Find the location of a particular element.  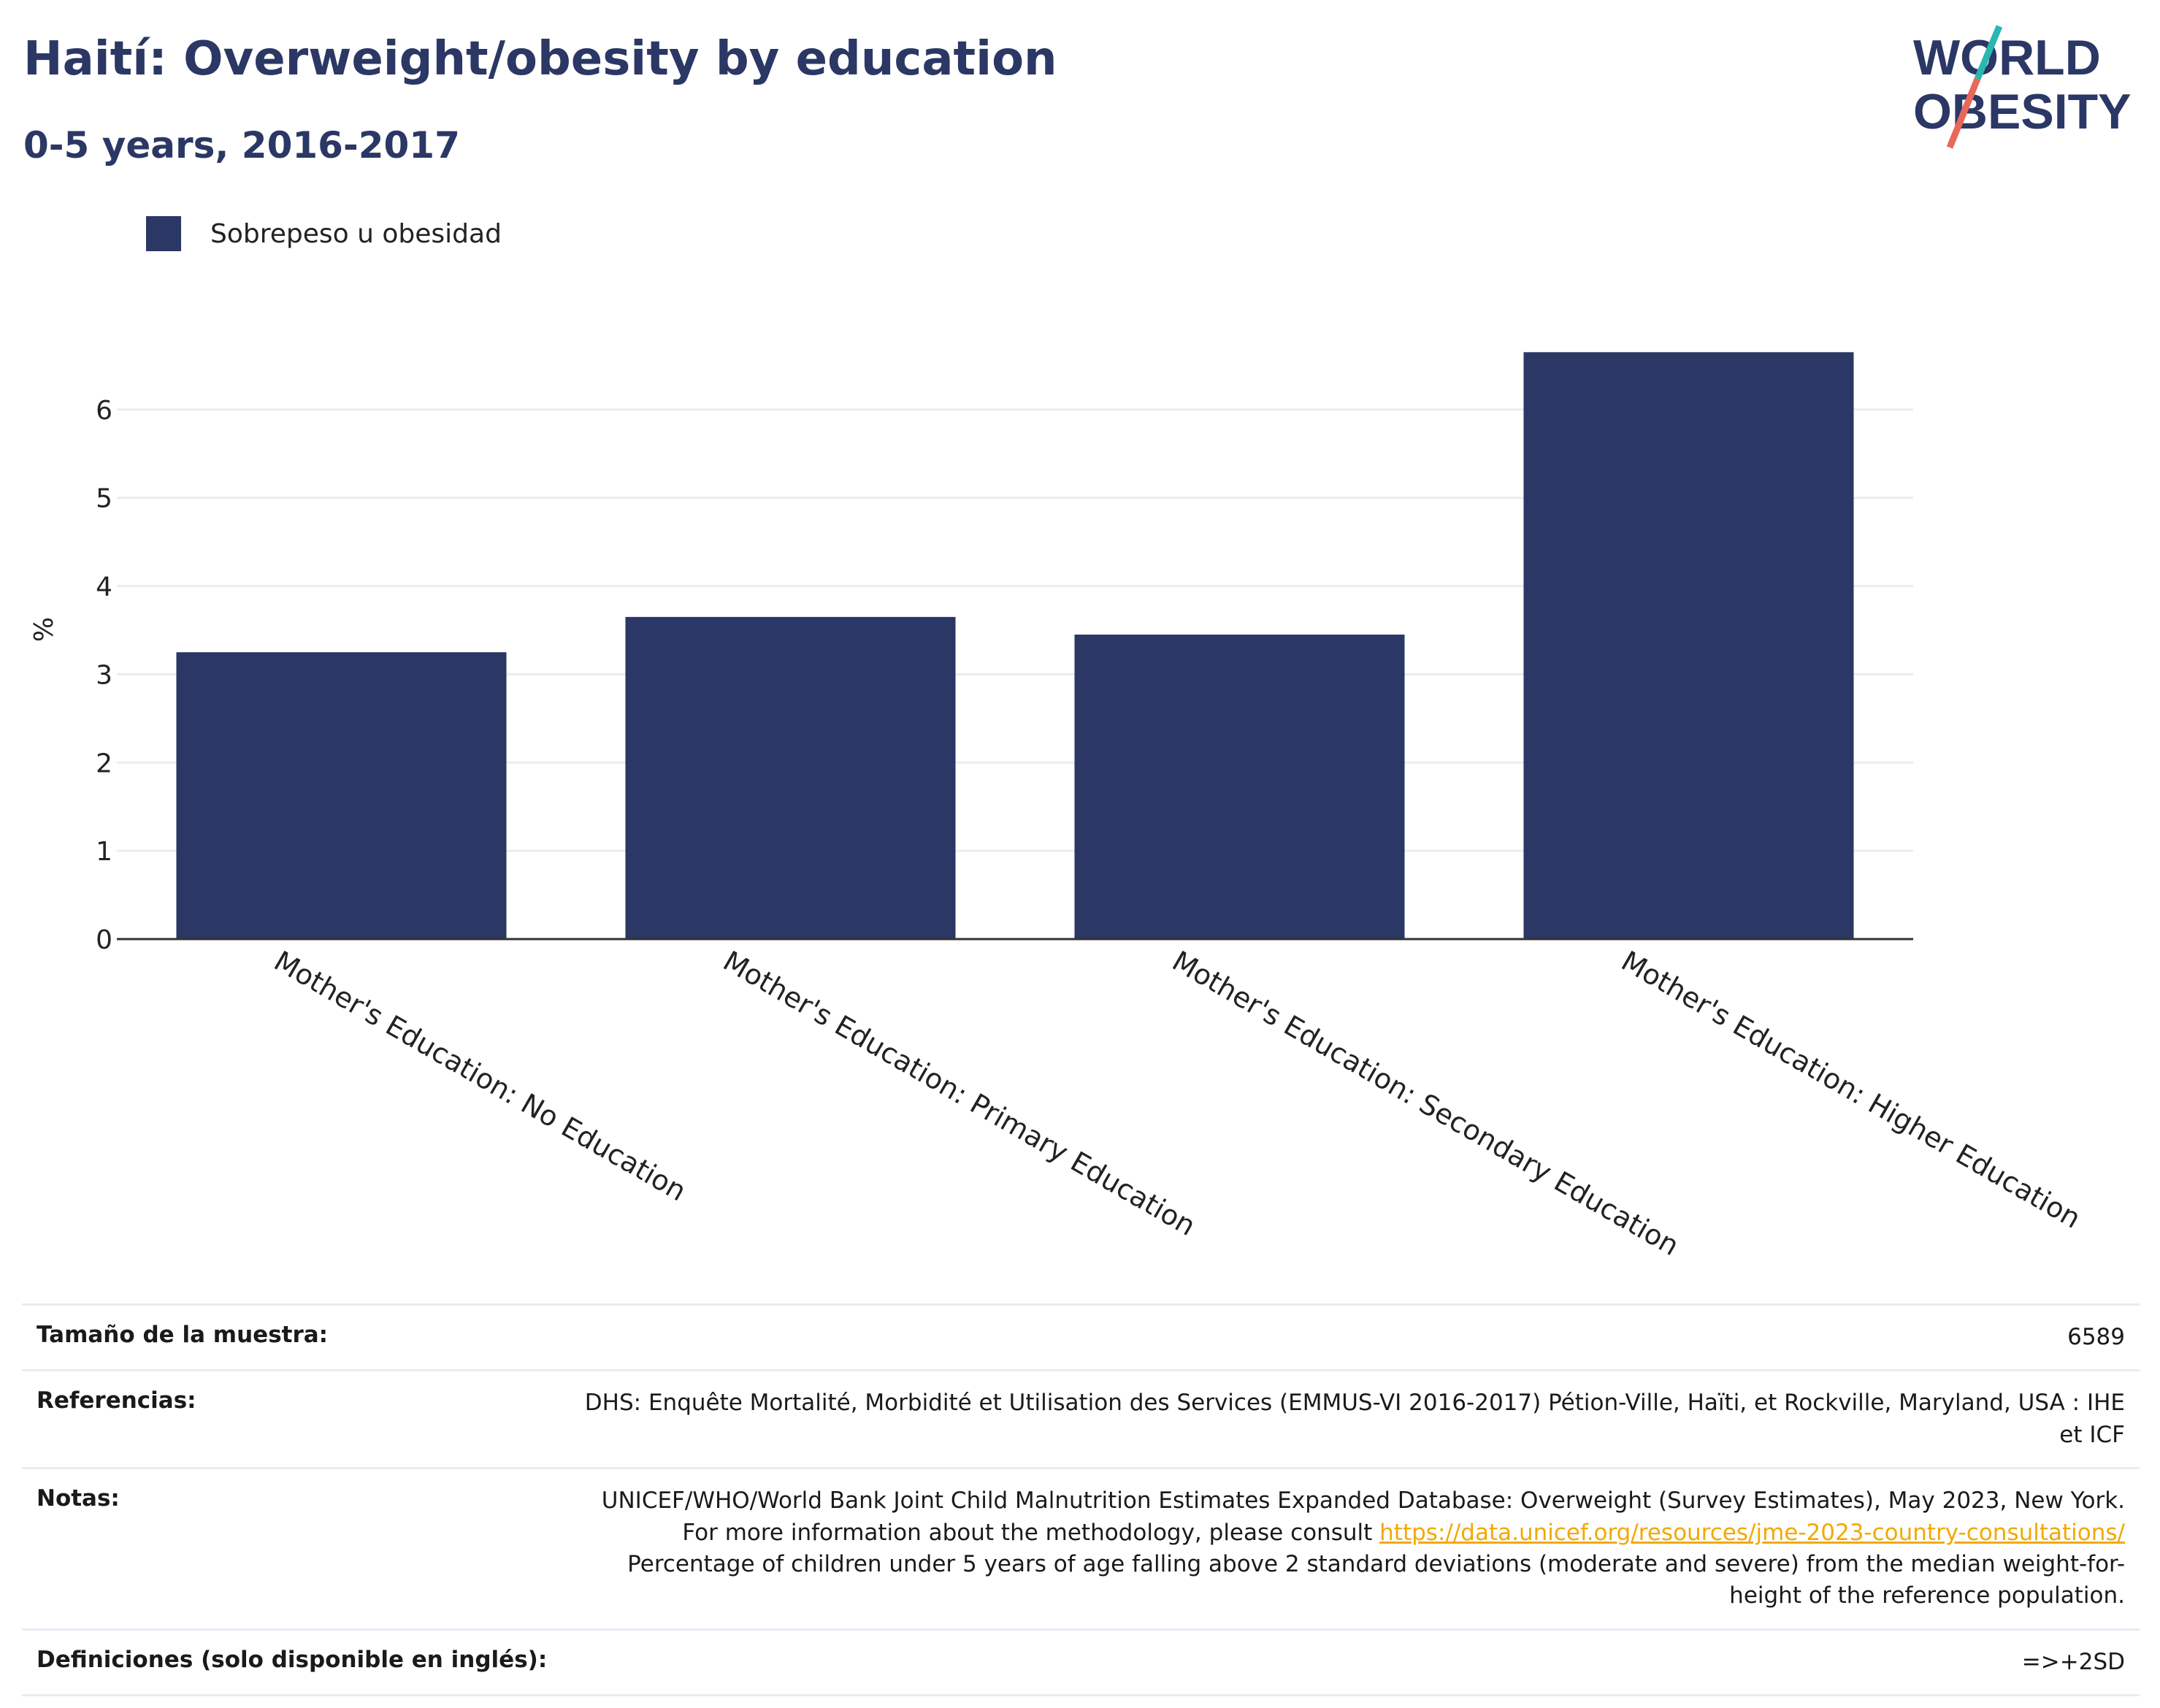

info-value: =>+2SD is located at coordinates (2073, 1661).